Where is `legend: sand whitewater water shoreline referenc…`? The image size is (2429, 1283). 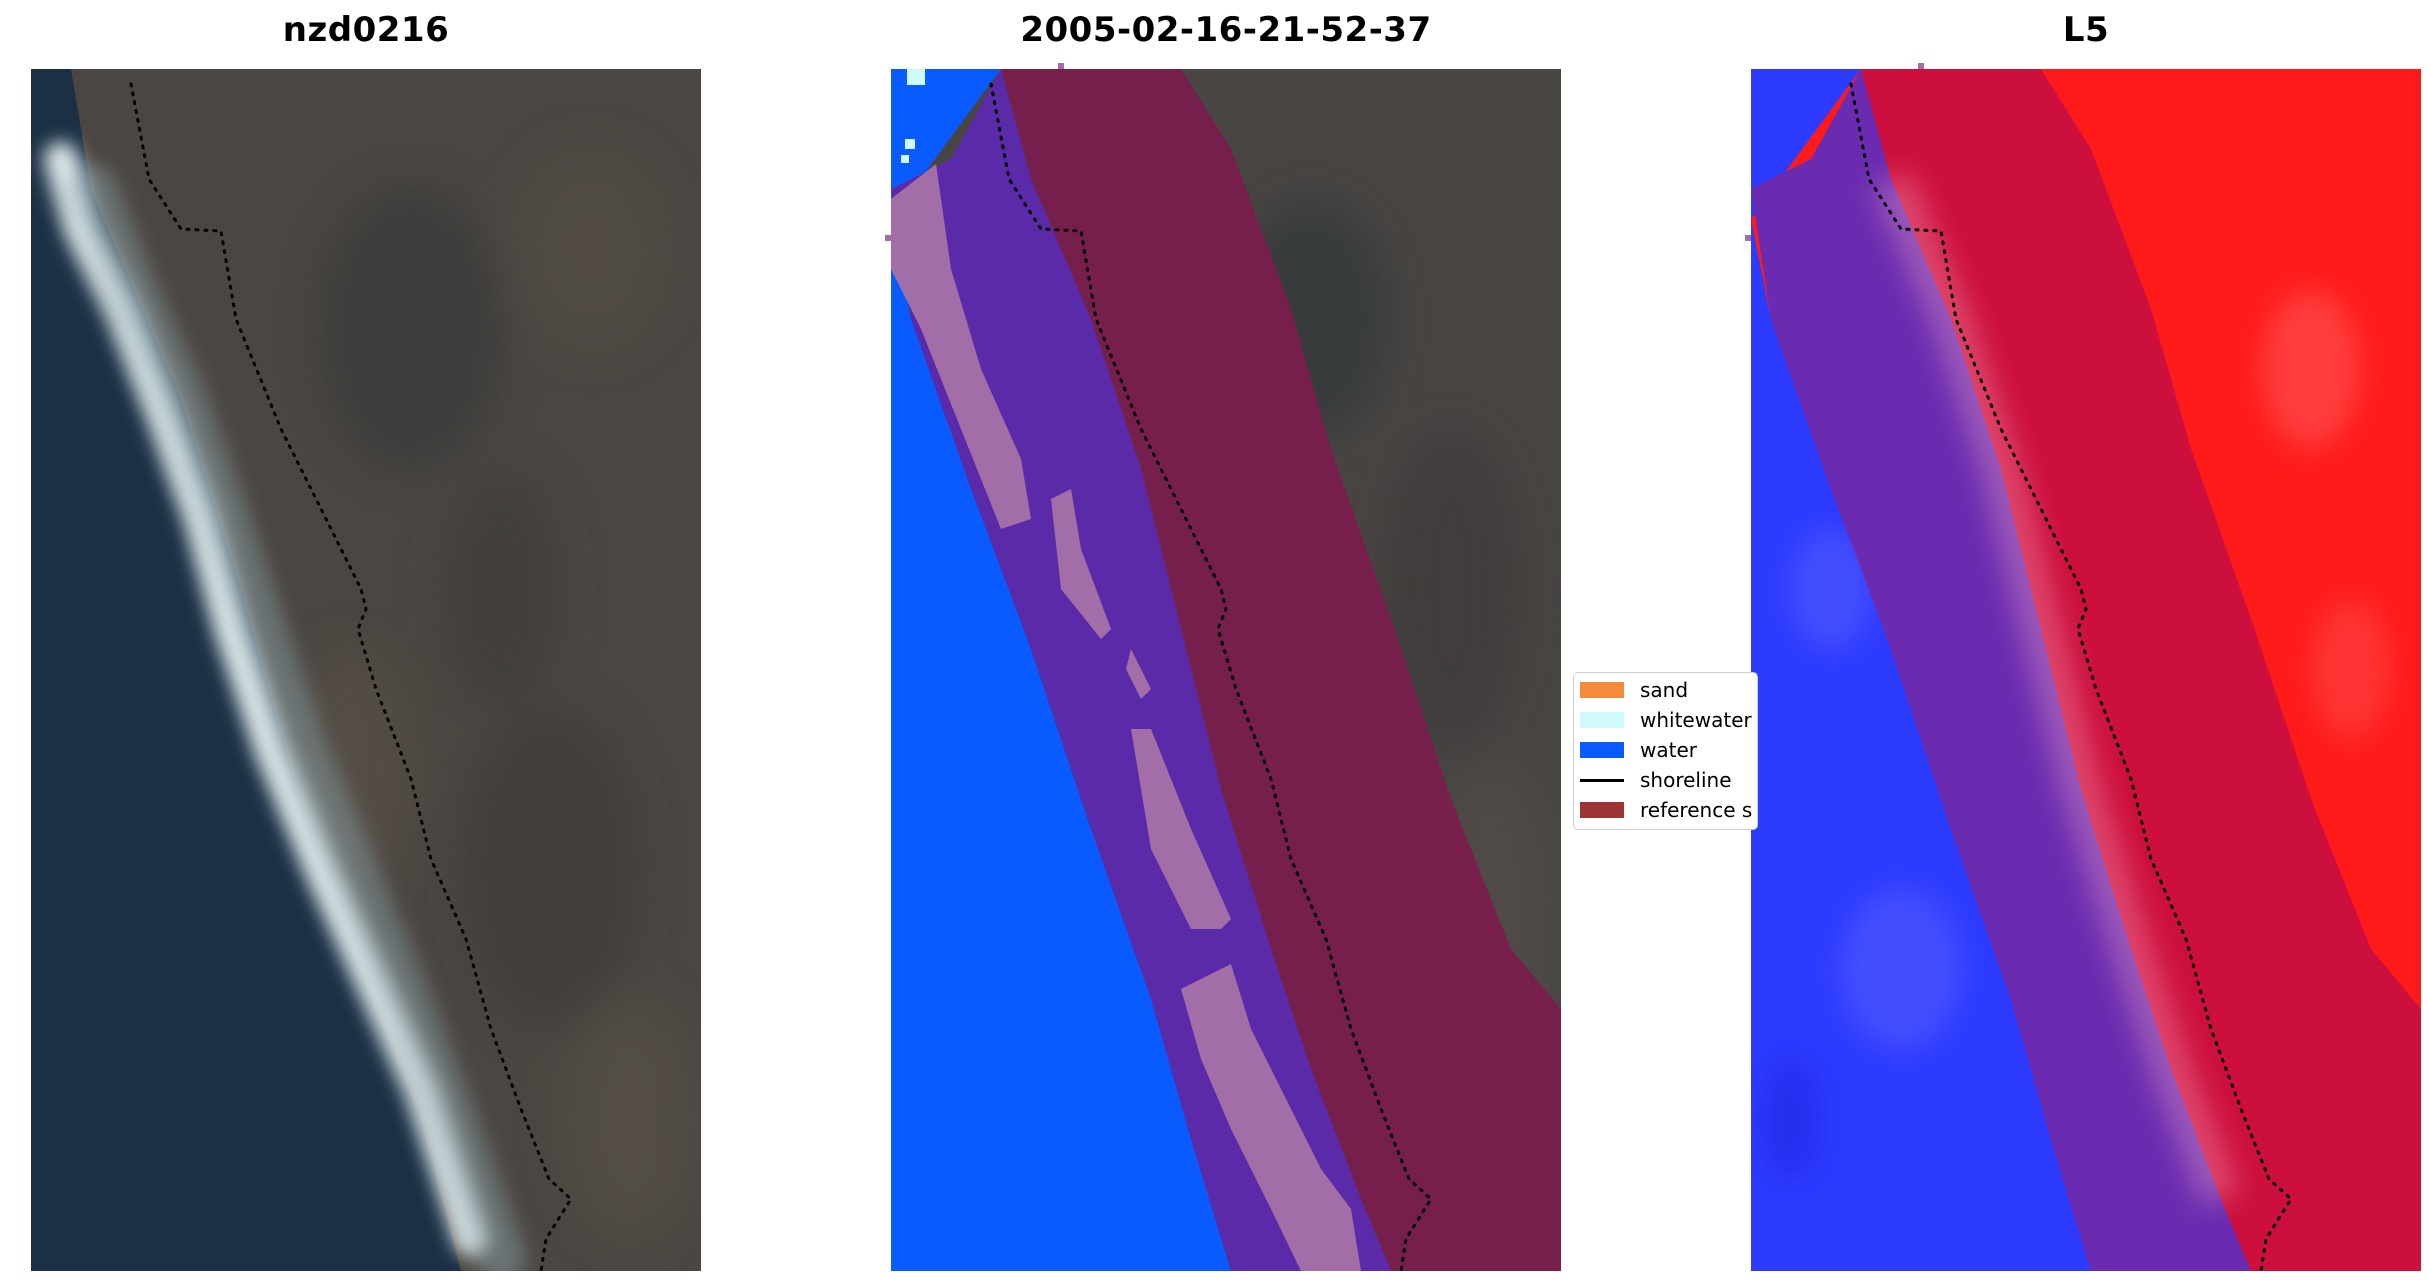 legend: sand whitewater water shoreline referenc… is located at coordinates (1665, 751).